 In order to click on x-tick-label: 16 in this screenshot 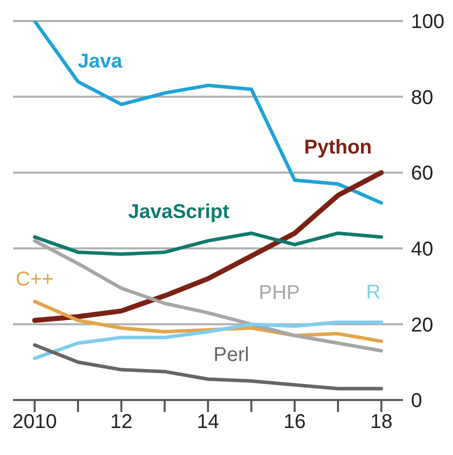, I will do `click(295, 422)`.